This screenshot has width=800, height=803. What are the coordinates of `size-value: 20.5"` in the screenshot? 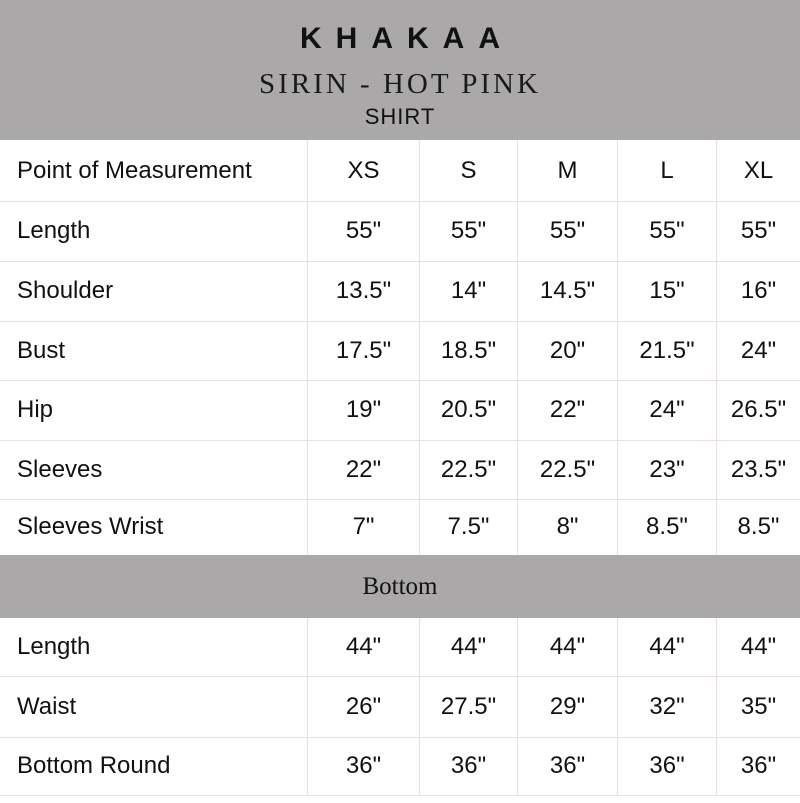 It's located at (468, 410).